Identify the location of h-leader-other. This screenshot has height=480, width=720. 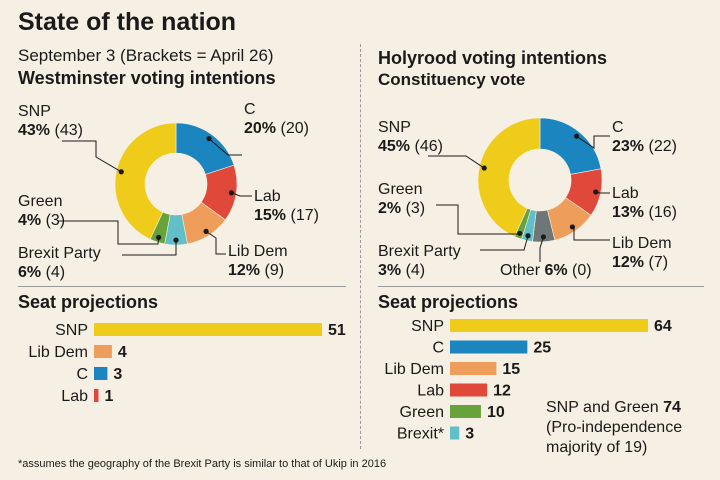
(541, 249).